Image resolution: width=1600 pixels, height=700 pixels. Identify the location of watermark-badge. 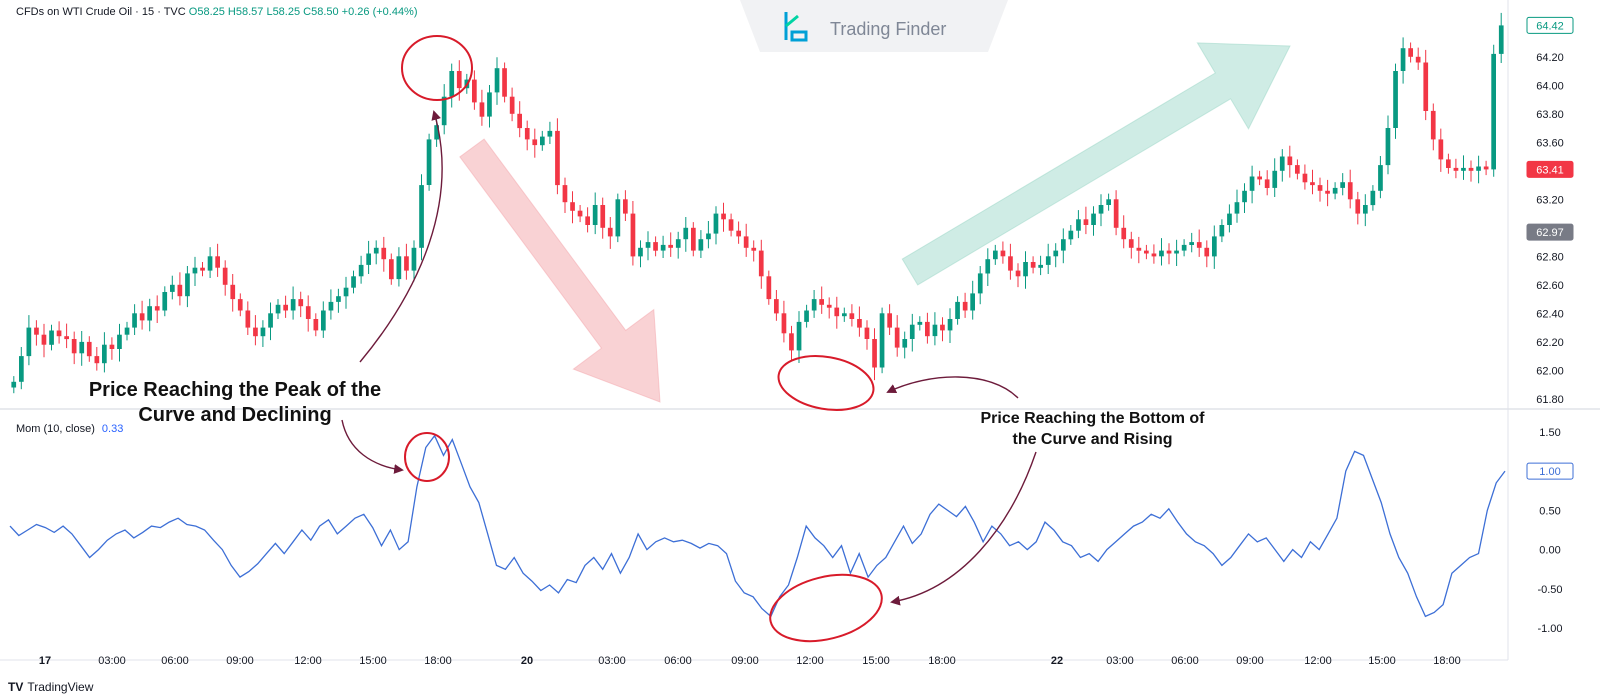
(874, 26).